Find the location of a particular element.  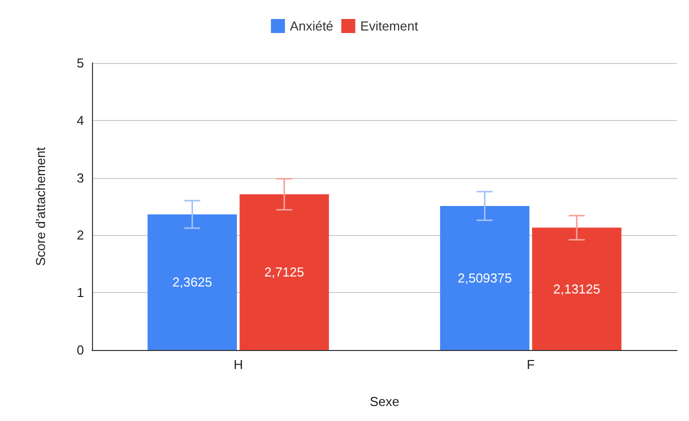

y-tick-label: 3 is located at coordinates (80, 178).